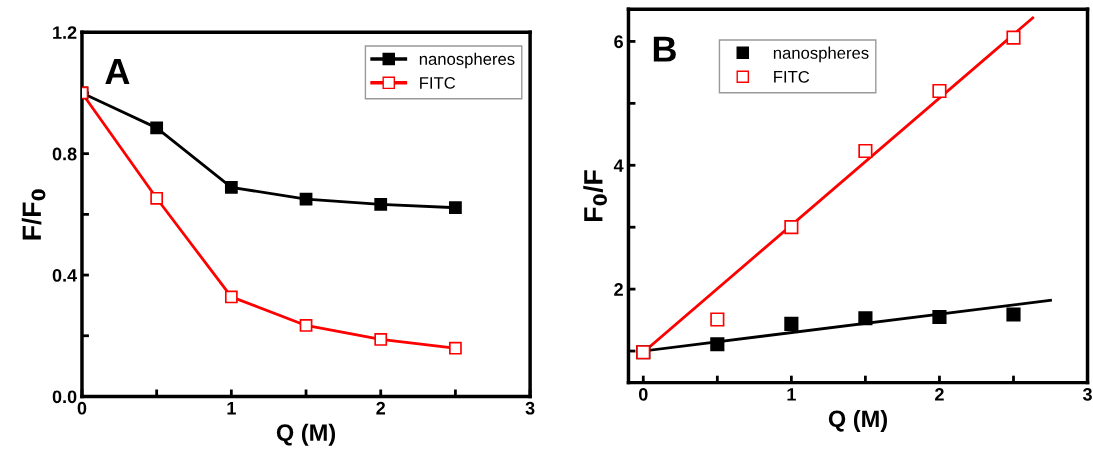 This screenshot has width=1093, height=461. Describe the element at coordinates (618, 42) in the screenshot. I see `y-tick-label: 6` at that location.